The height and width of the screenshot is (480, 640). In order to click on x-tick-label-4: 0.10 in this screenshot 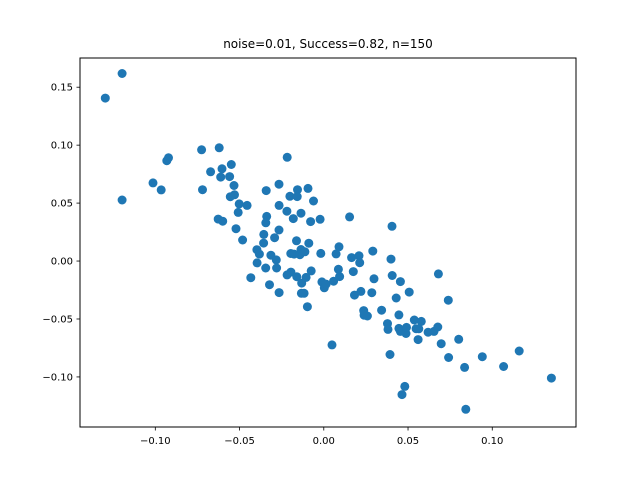, I will do `click(492, 441)`.